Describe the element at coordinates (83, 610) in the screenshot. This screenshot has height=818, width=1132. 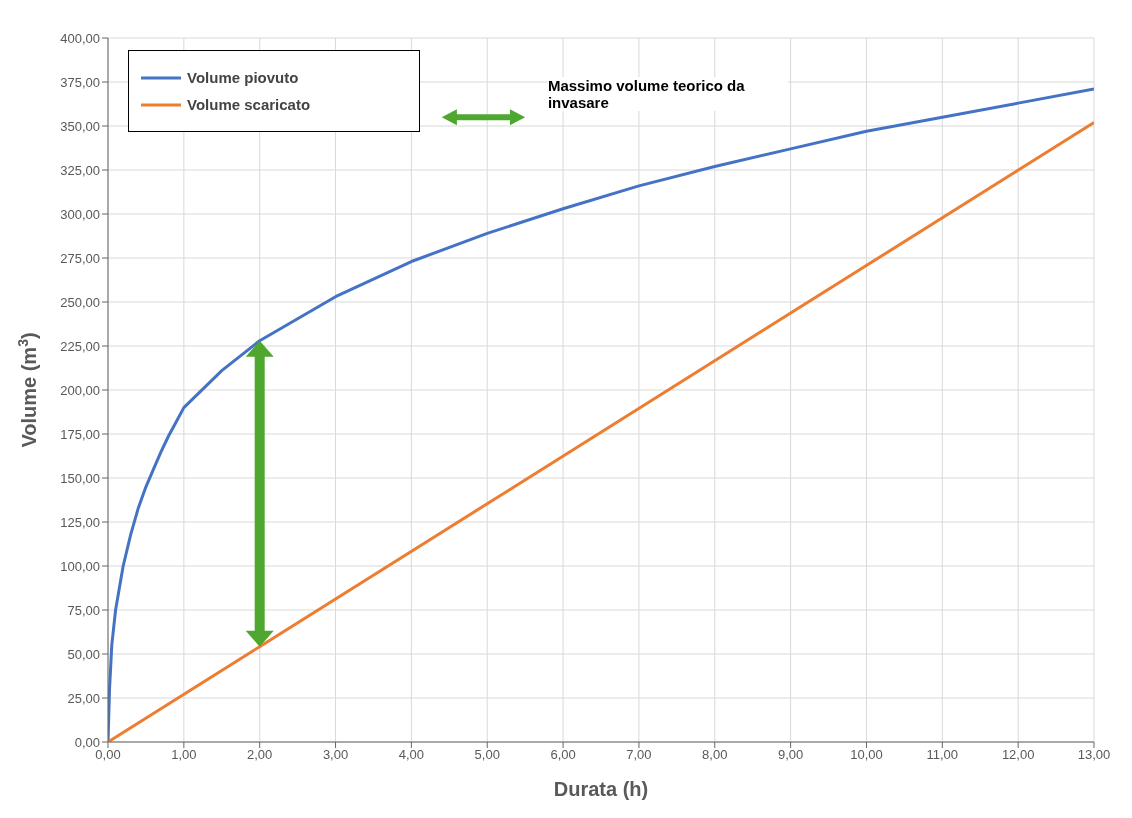
I see `y-tick-label: 75,00` at that location.